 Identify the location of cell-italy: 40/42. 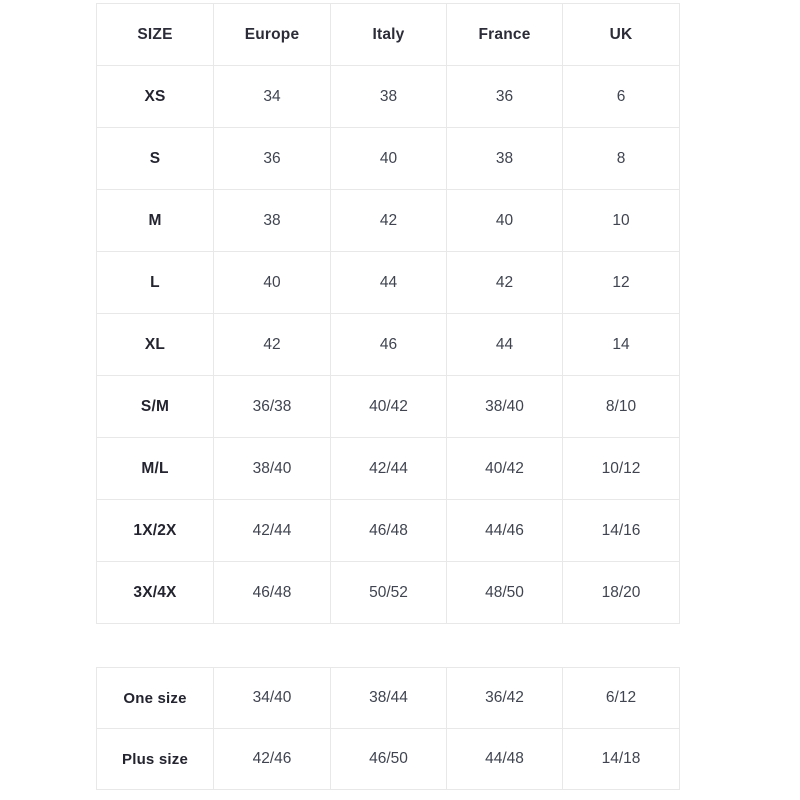
(388, 406).